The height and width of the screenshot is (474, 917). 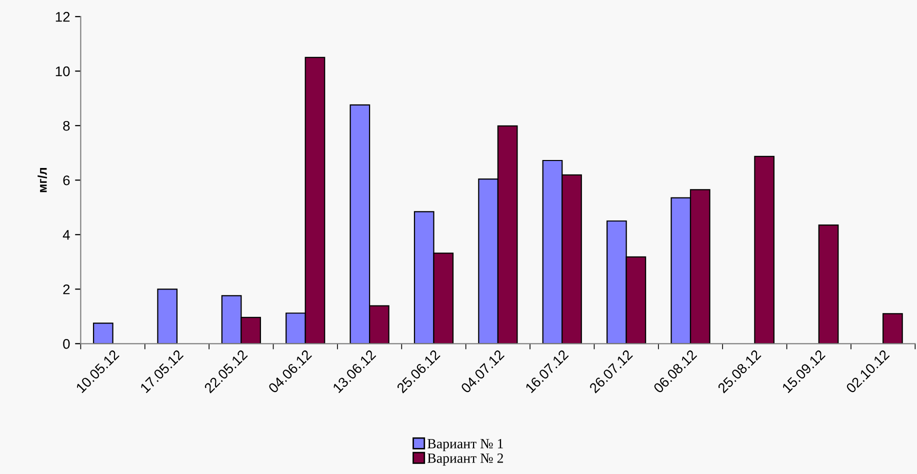 What do you see at coordinates (465, 460) in the screenshot?
I see `legend-label: Вариант № 2` at bounding box center [465, 460].